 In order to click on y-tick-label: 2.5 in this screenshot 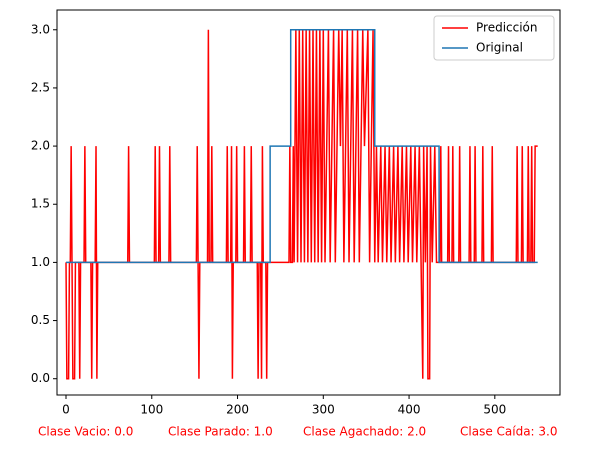, I will do `click(40, 87)`.